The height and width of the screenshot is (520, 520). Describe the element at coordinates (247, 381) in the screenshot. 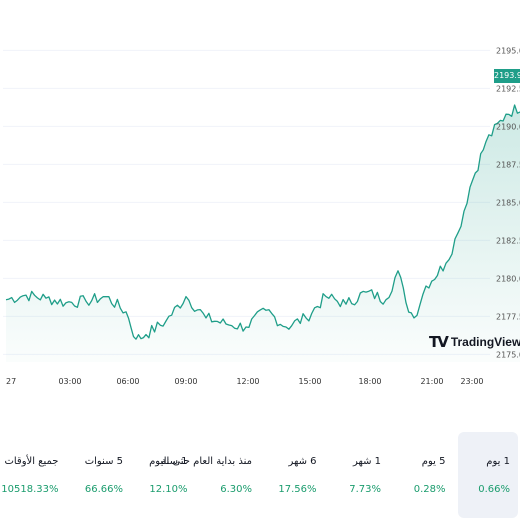

I see `x-tick-label: 12:00` at that location.